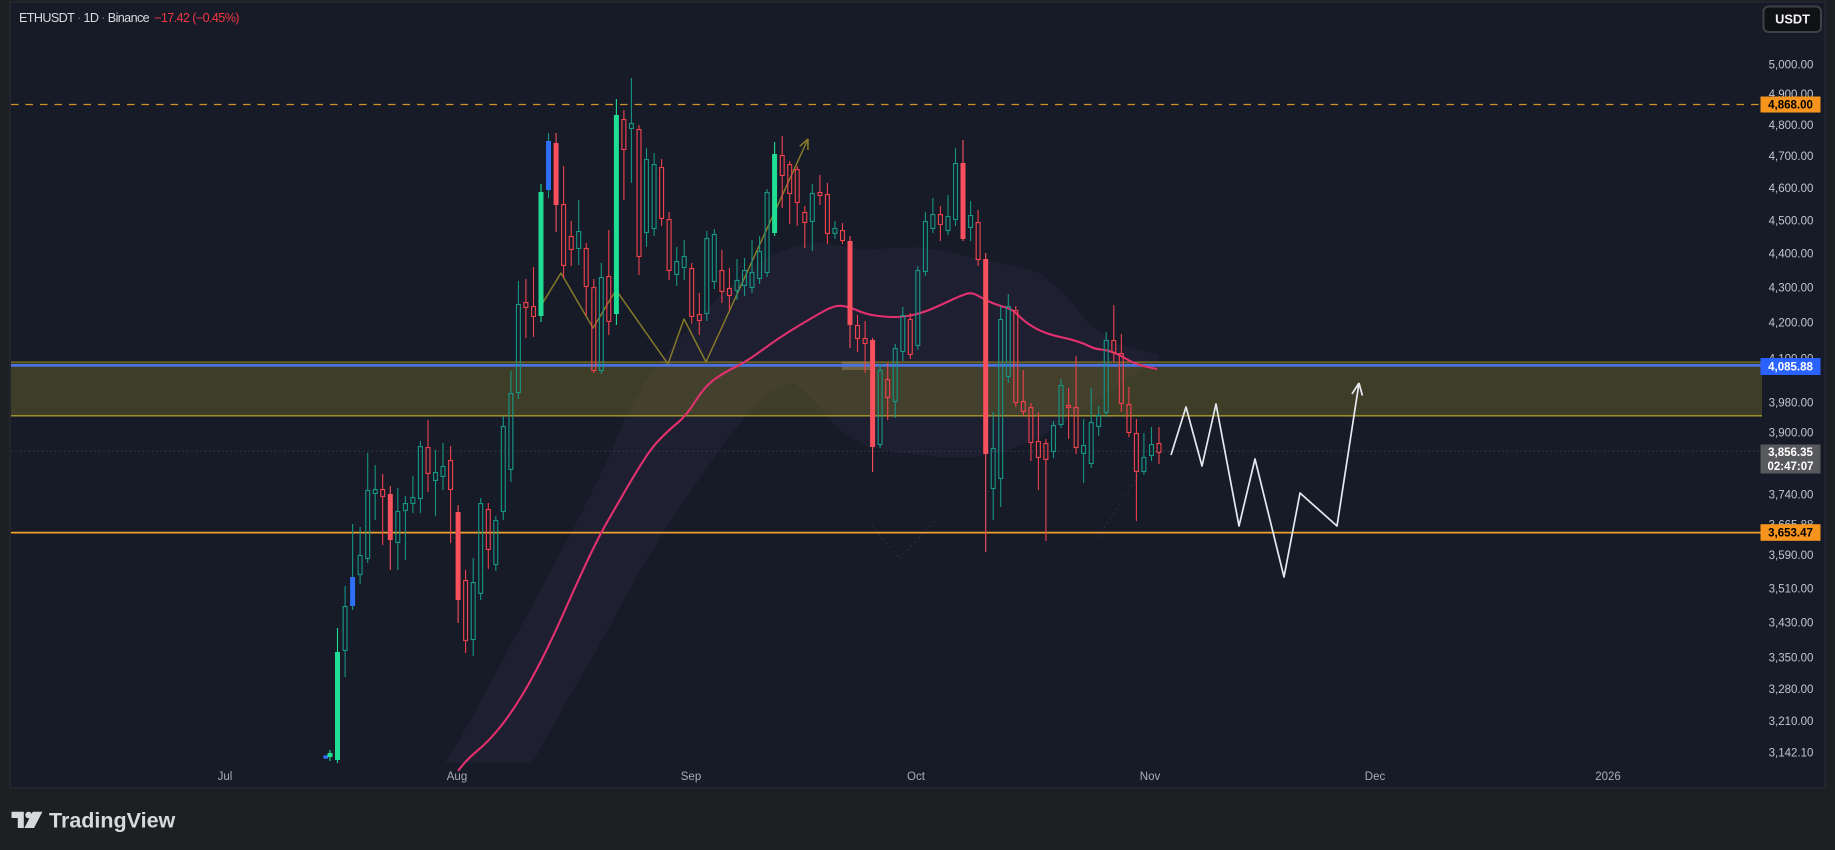 Image resolution: width=1835 pixels, height=850 pixels. Describe the element at coordinates (1791, 324) in the screenshot. I see `svg-text: 4,200.00` at that location.